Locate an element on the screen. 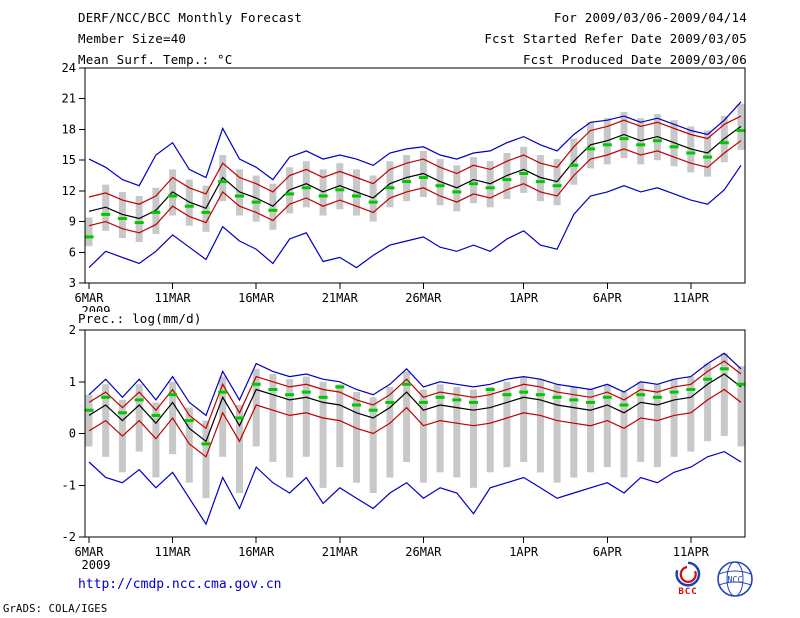 The width and height of the screenshot is (800, 618). refer-date-label: Fcst Started Refer Date 2009/03/05 is located at coordinates (615, 38).